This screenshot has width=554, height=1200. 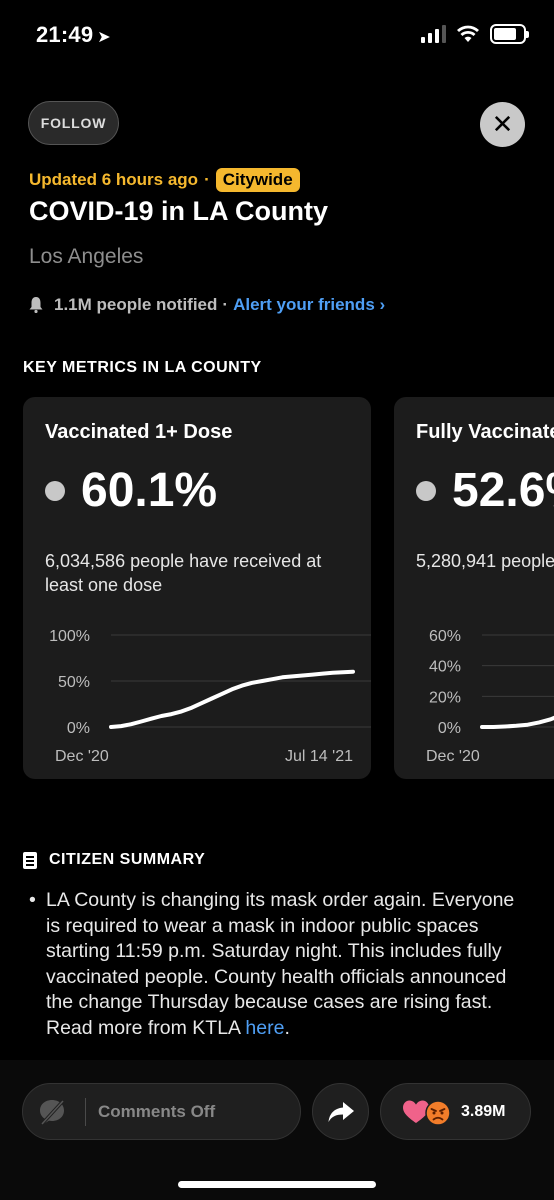 I want to click on scope-badge: Citywide, so click(x=257, y=180).